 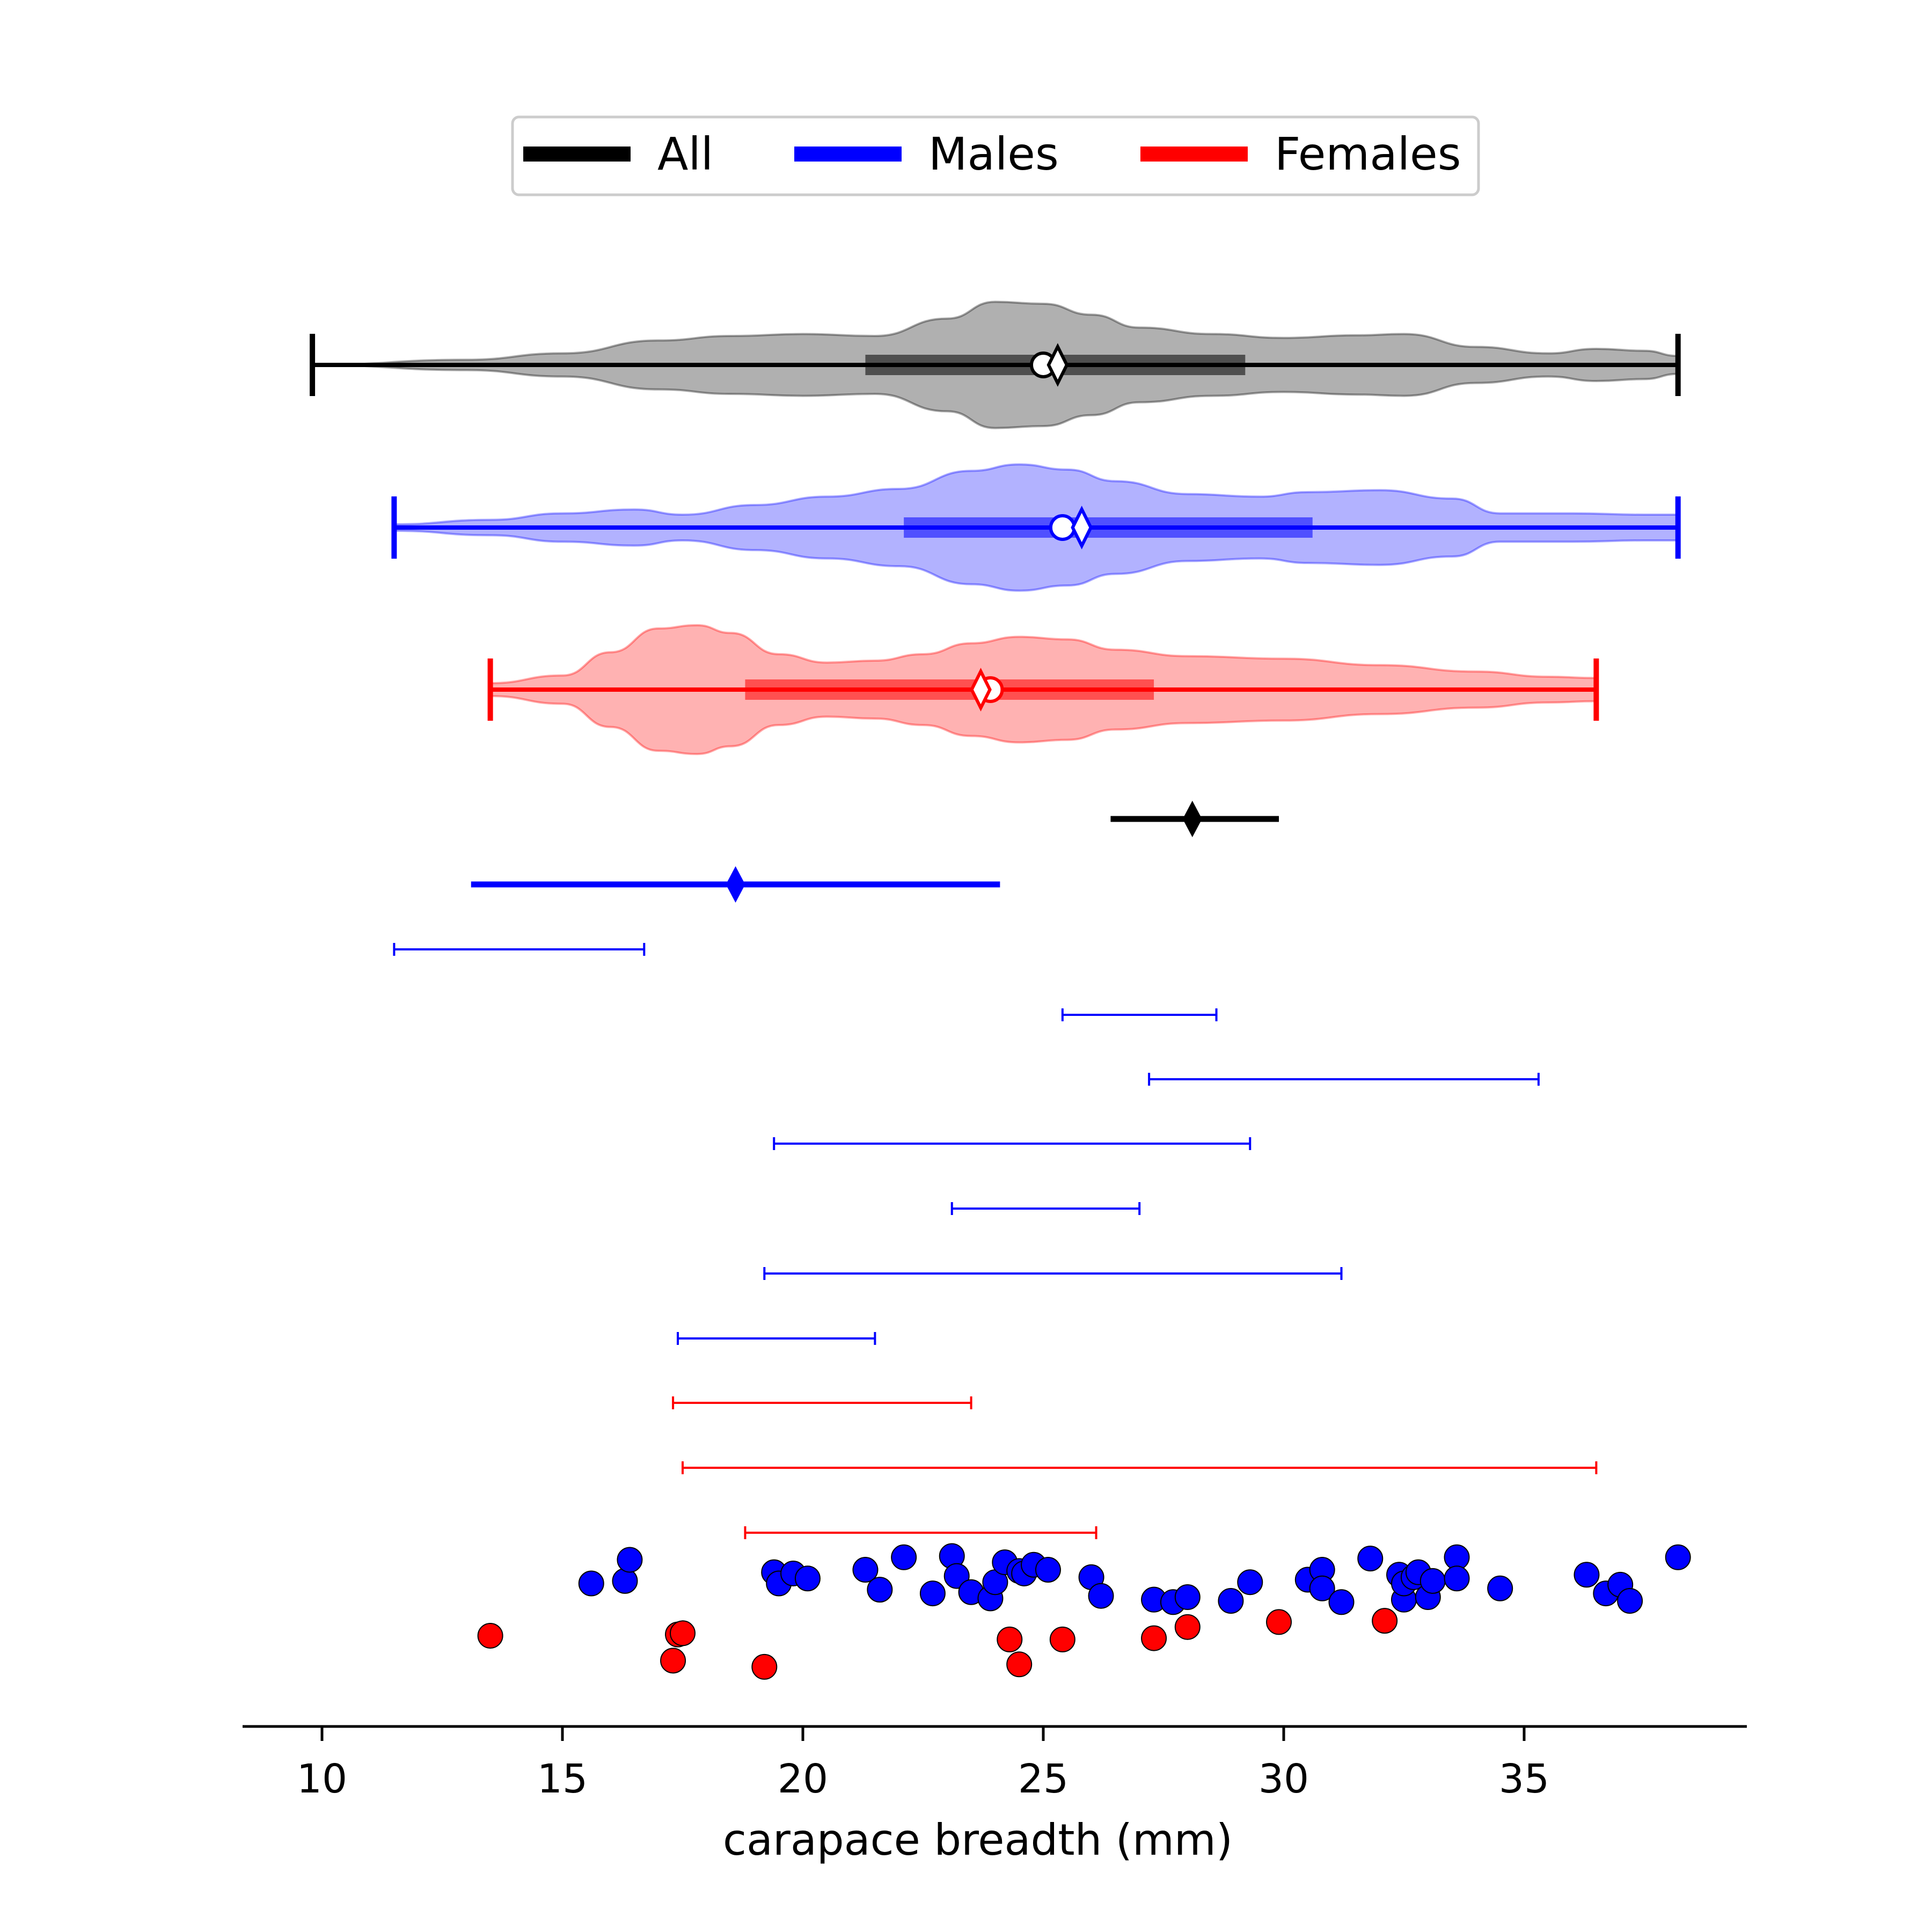 What do you see at coordinates (1036, 527) in the screenshot?
I see `violin-males` at bounding box center [1036, 527].